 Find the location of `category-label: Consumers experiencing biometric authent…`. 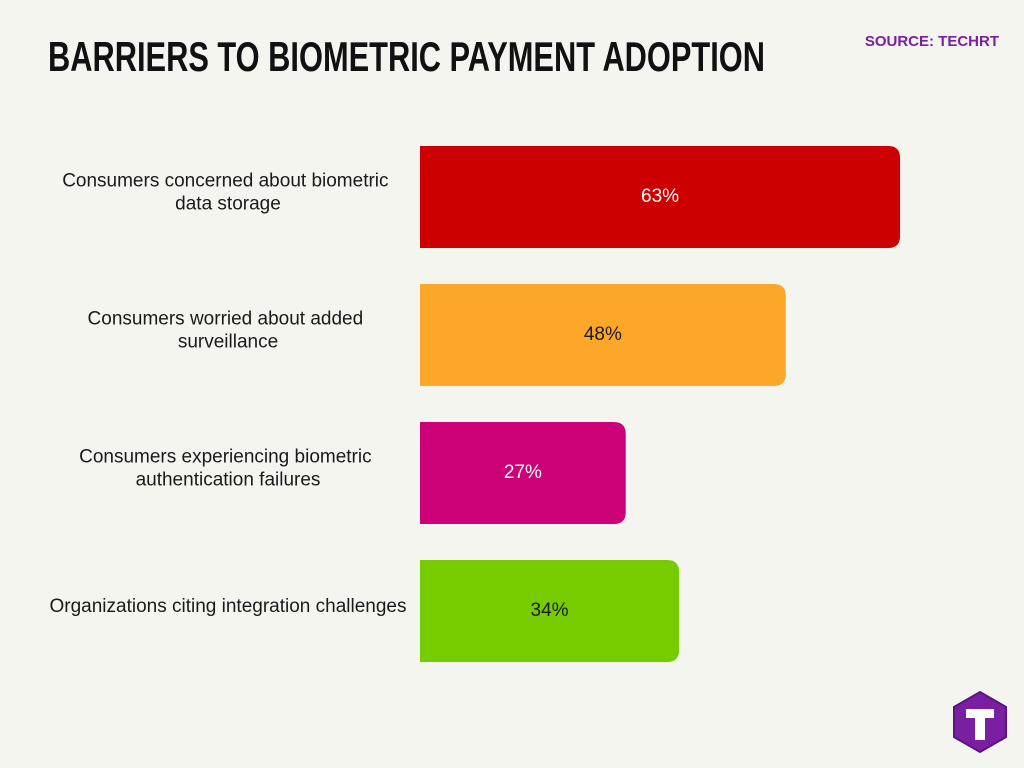

category-label: Consumers experiencing biometric authent… is located at coordinates (228, 469).